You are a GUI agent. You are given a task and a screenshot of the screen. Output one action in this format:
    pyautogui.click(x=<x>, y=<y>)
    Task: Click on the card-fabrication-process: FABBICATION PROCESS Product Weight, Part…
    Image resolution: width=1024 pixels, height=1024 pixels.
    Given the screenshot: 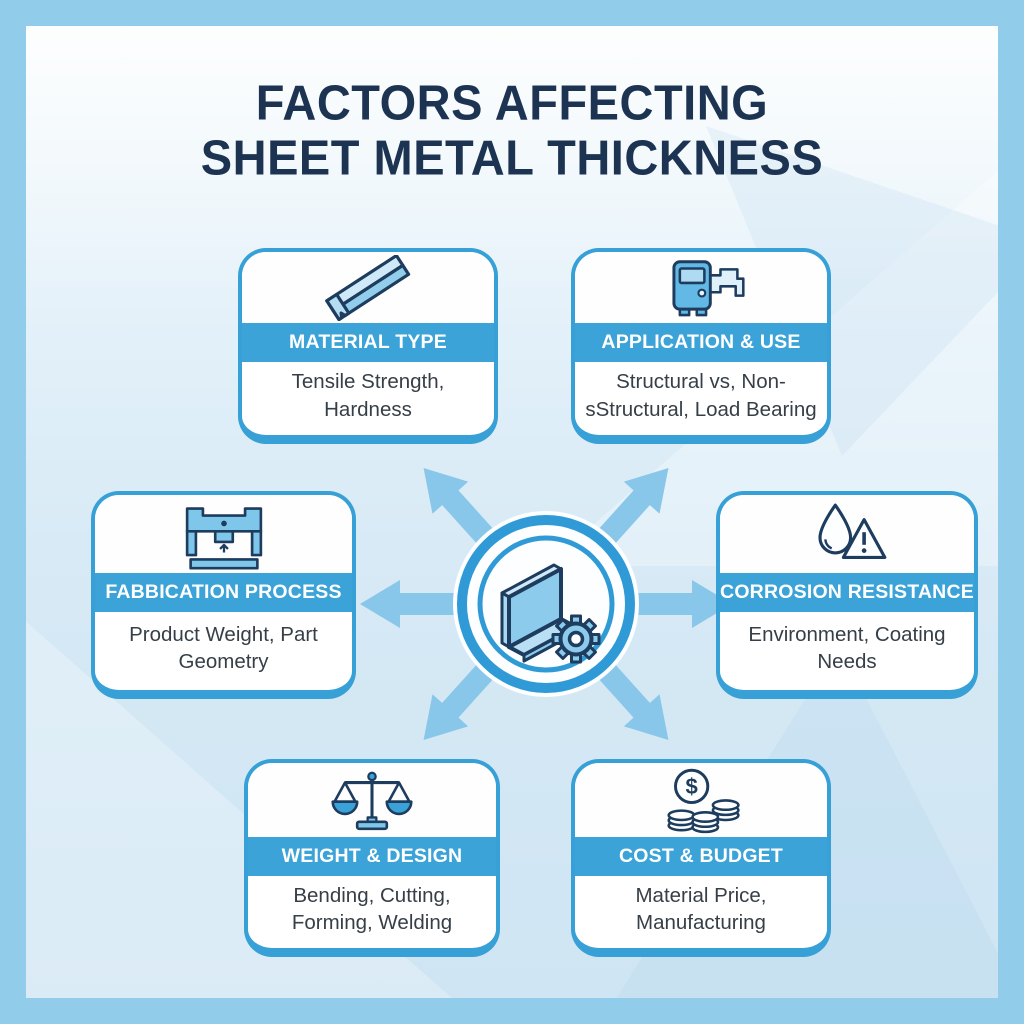 What is the action you would take?
    pyautogui.click(x=223, y=595)
    